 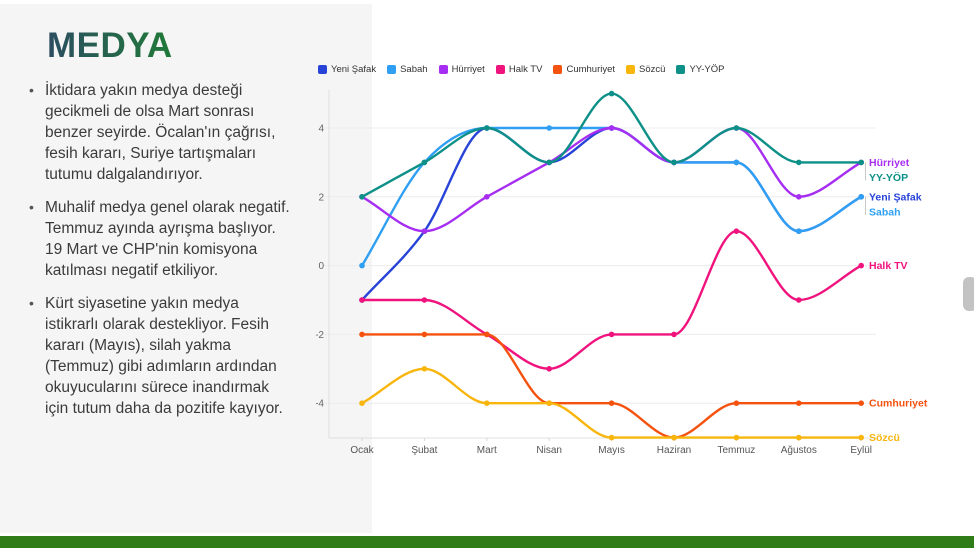 What do you see at coordinates (320, 335) in the screenshot?
I see `y-axis-tick-label: -2` at bounding box center [320, 335].